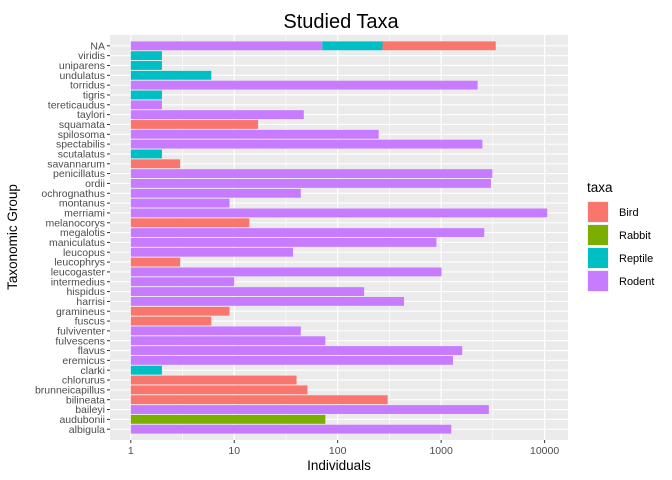  I want to click on chart-title: Studied Taxa, so click(341, 22).